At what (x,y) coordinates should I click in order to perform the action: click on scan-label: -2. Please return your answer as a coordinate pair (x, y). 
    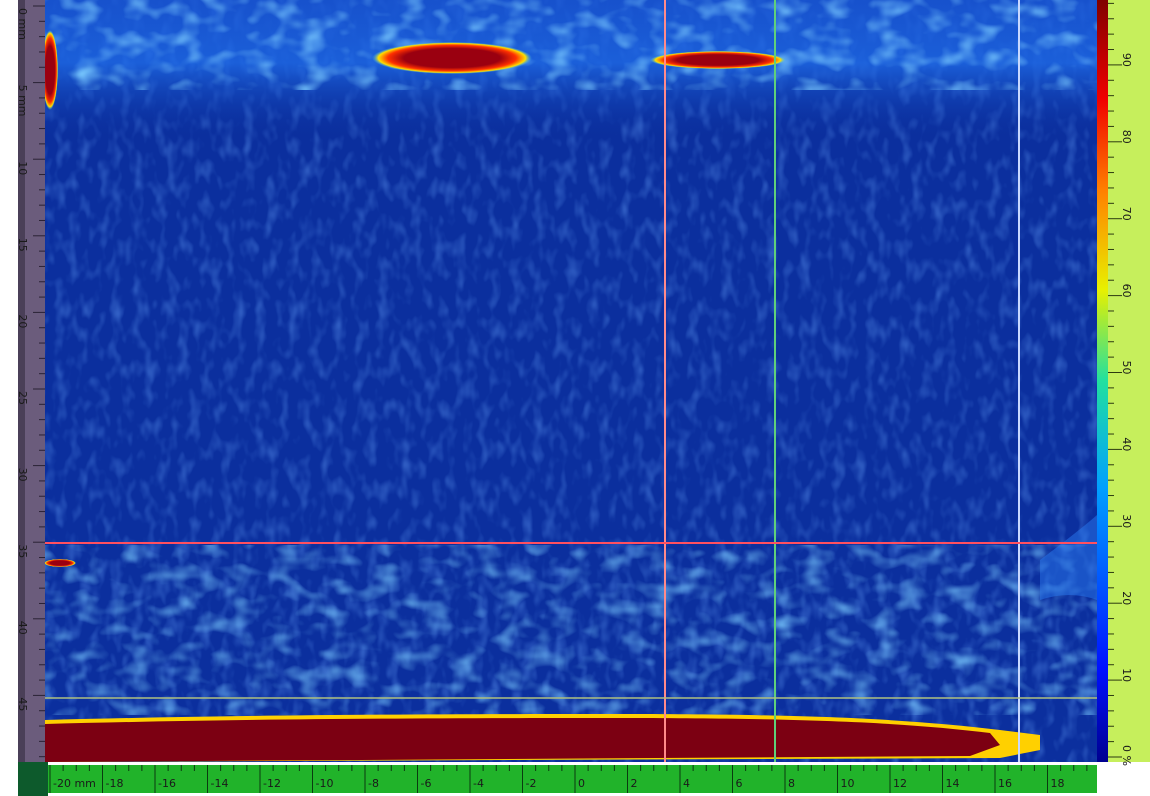
    Looking at the image, I should click on (531, 783).